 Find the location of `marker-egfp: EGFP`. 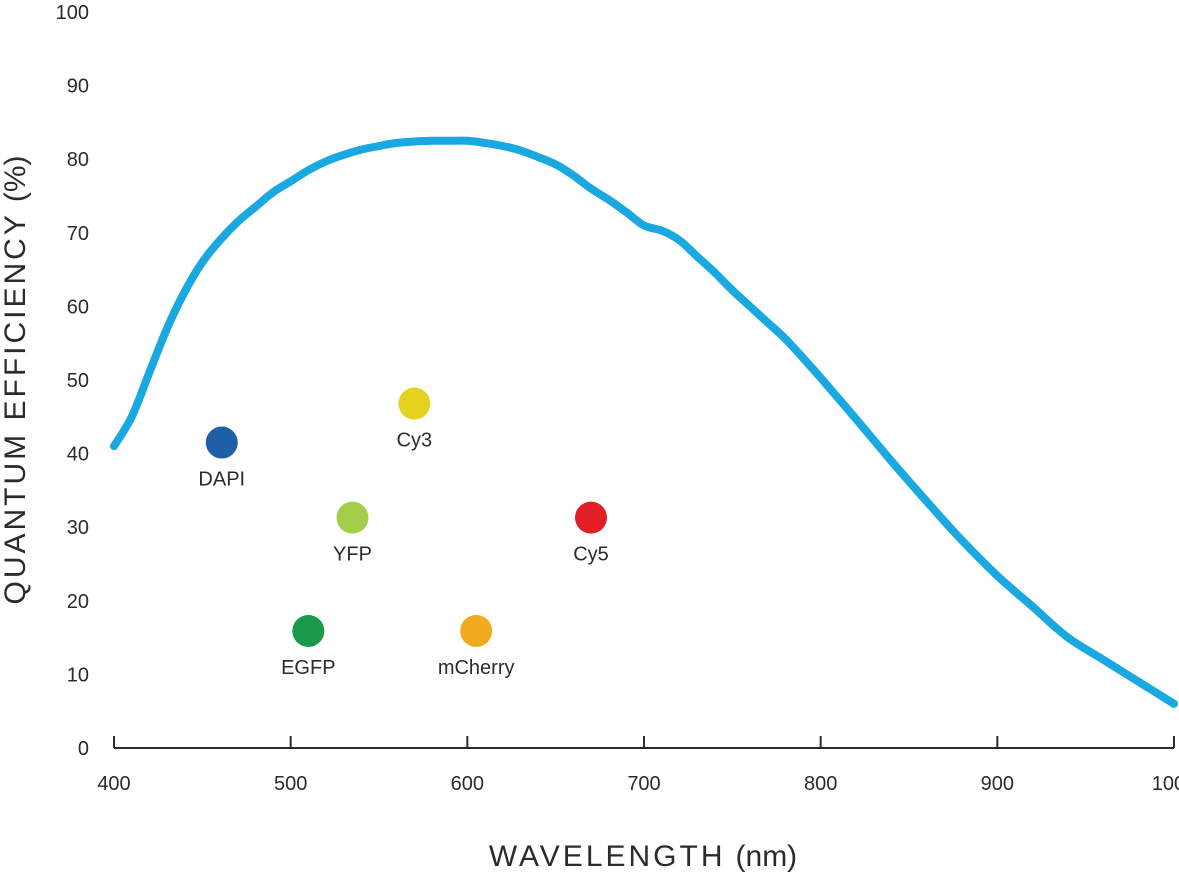

marker-egfp: EGFP is located at coordinates (308, 646).